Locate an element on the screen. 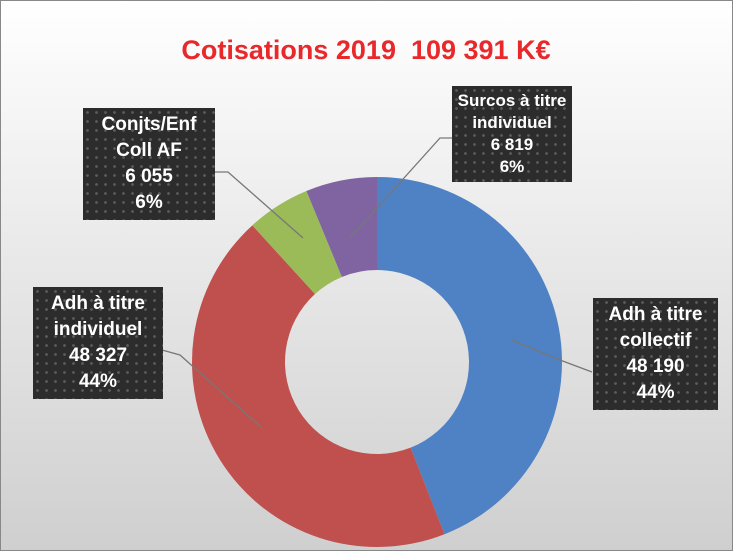 Image resolution: width=733 pixels, height=551 pixels. label-value: 6 819 is located at coordinates (512, 144).